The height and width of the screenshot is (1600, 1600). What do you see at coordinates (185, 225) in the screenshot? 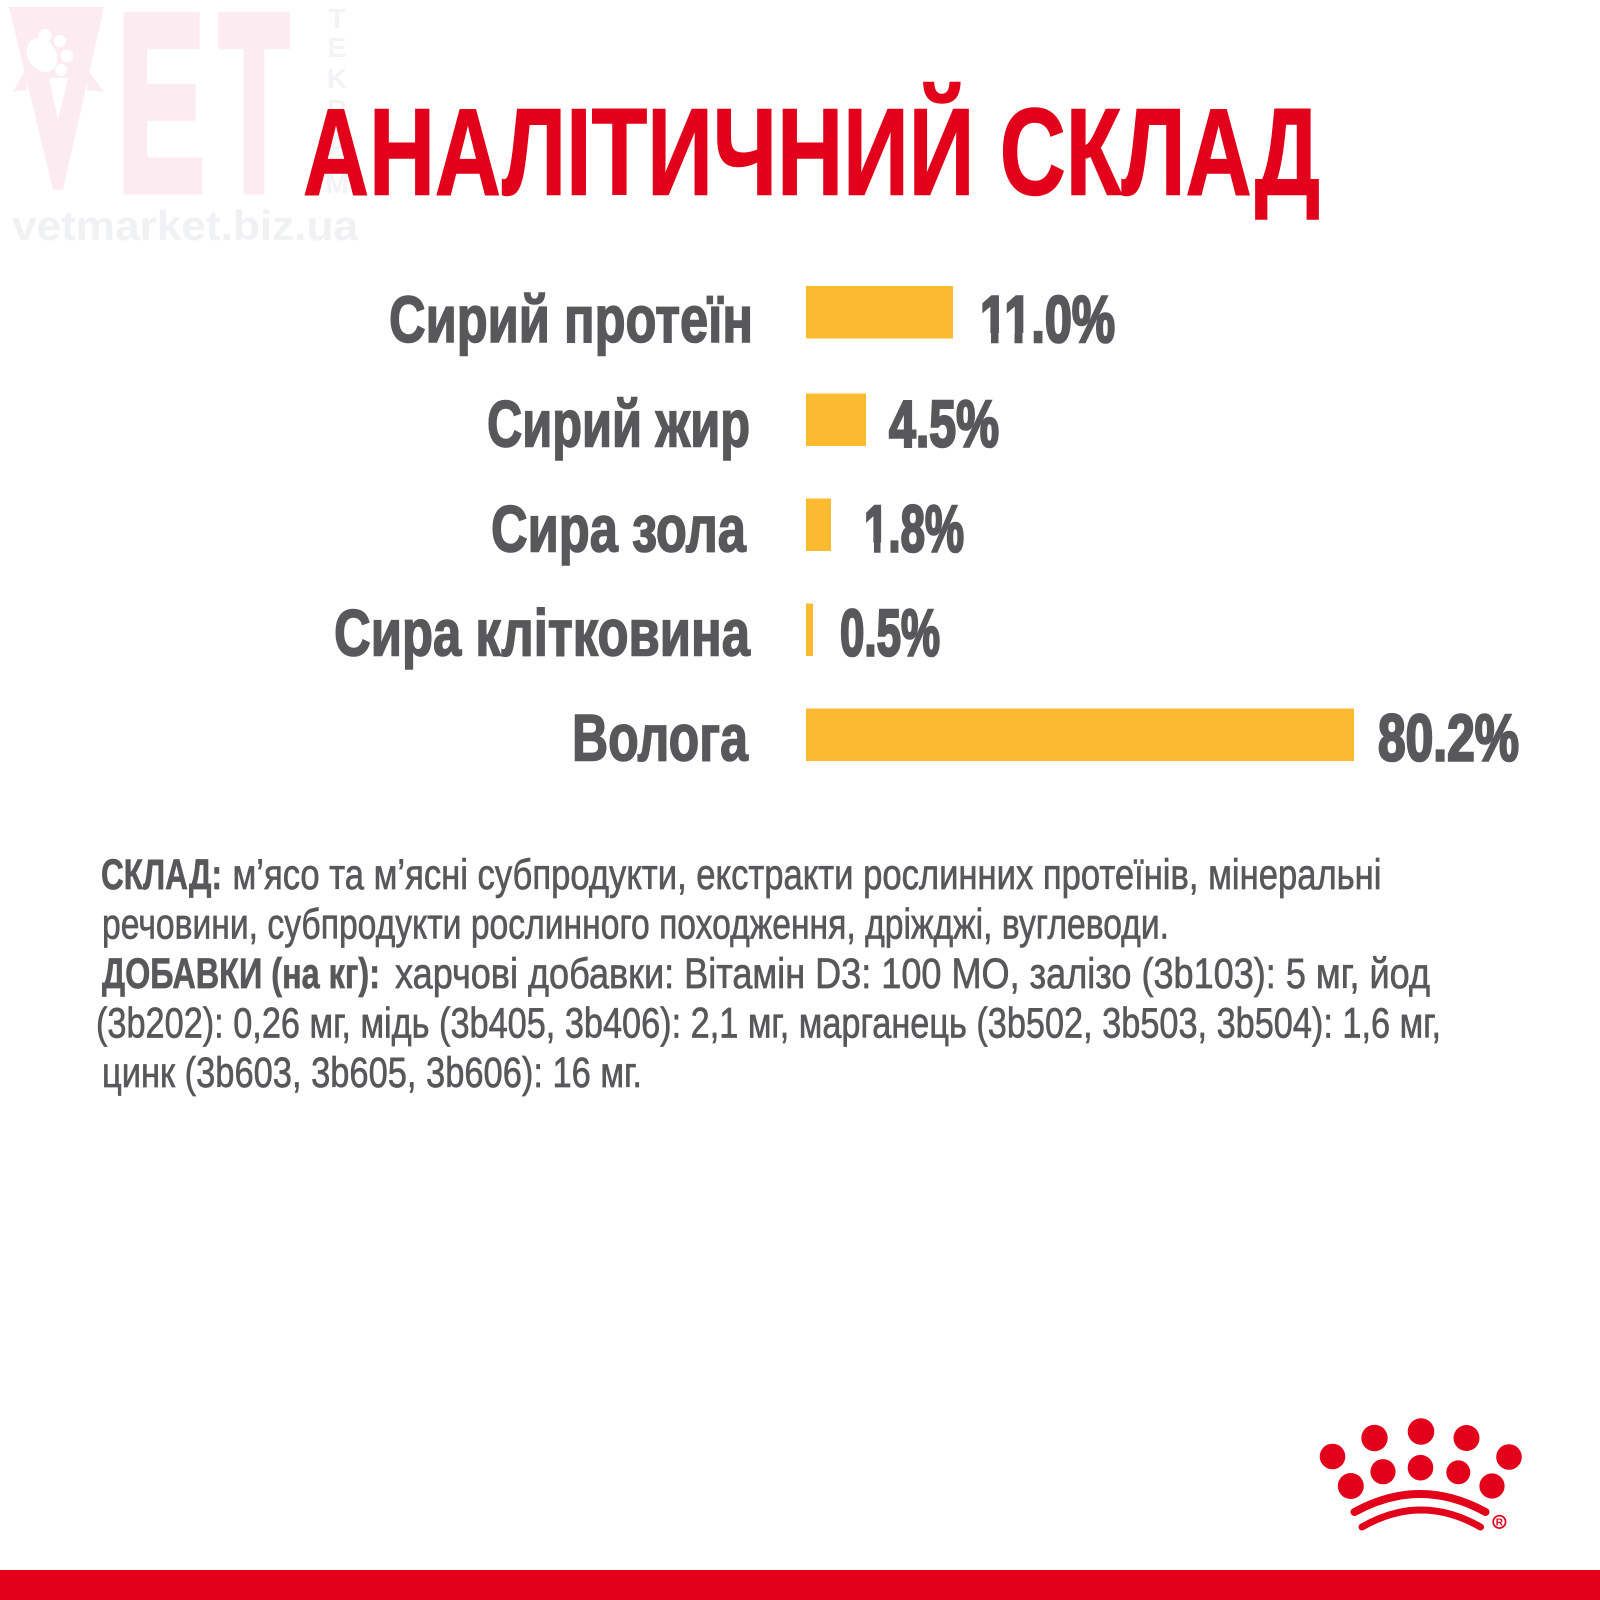
I see `svg-text: vetmarket.biz.ua` at bounding box center [185, 225].